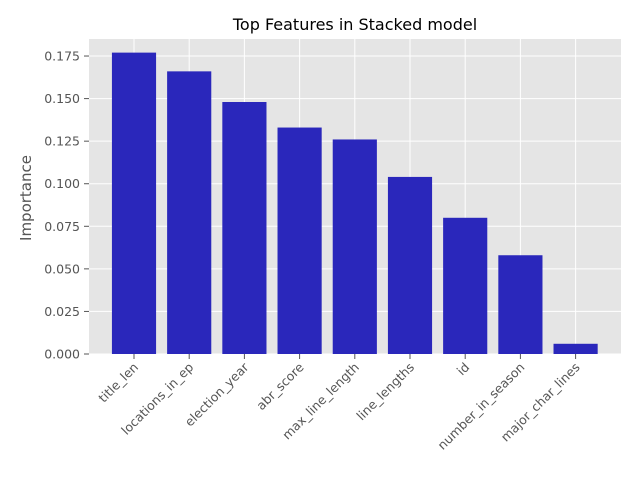 The height and width of the screenshot is (480, 640). I want to click on bar-locations-in-ep, so click(189, 212).